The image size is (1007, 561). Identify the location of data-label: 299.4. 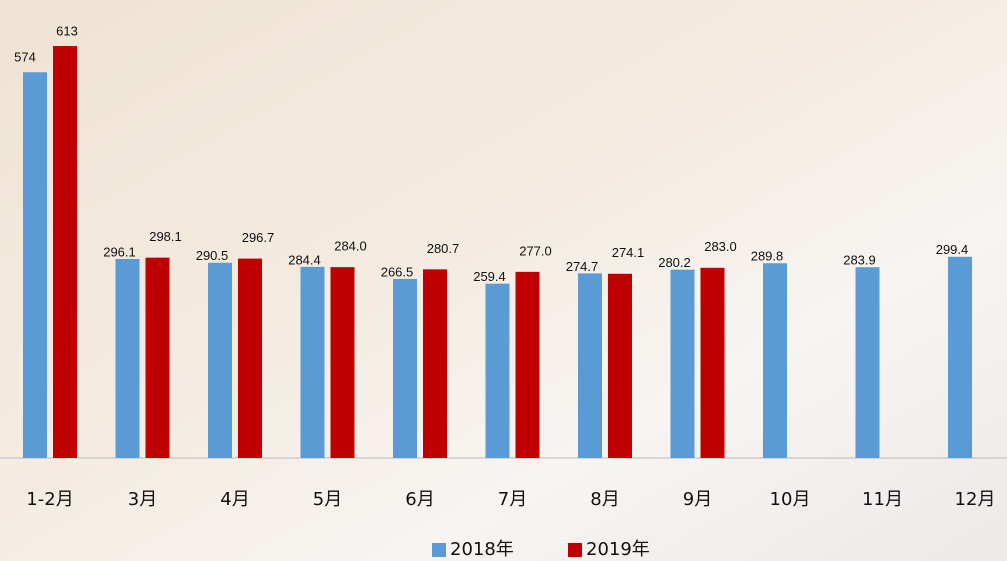
(952, 249).